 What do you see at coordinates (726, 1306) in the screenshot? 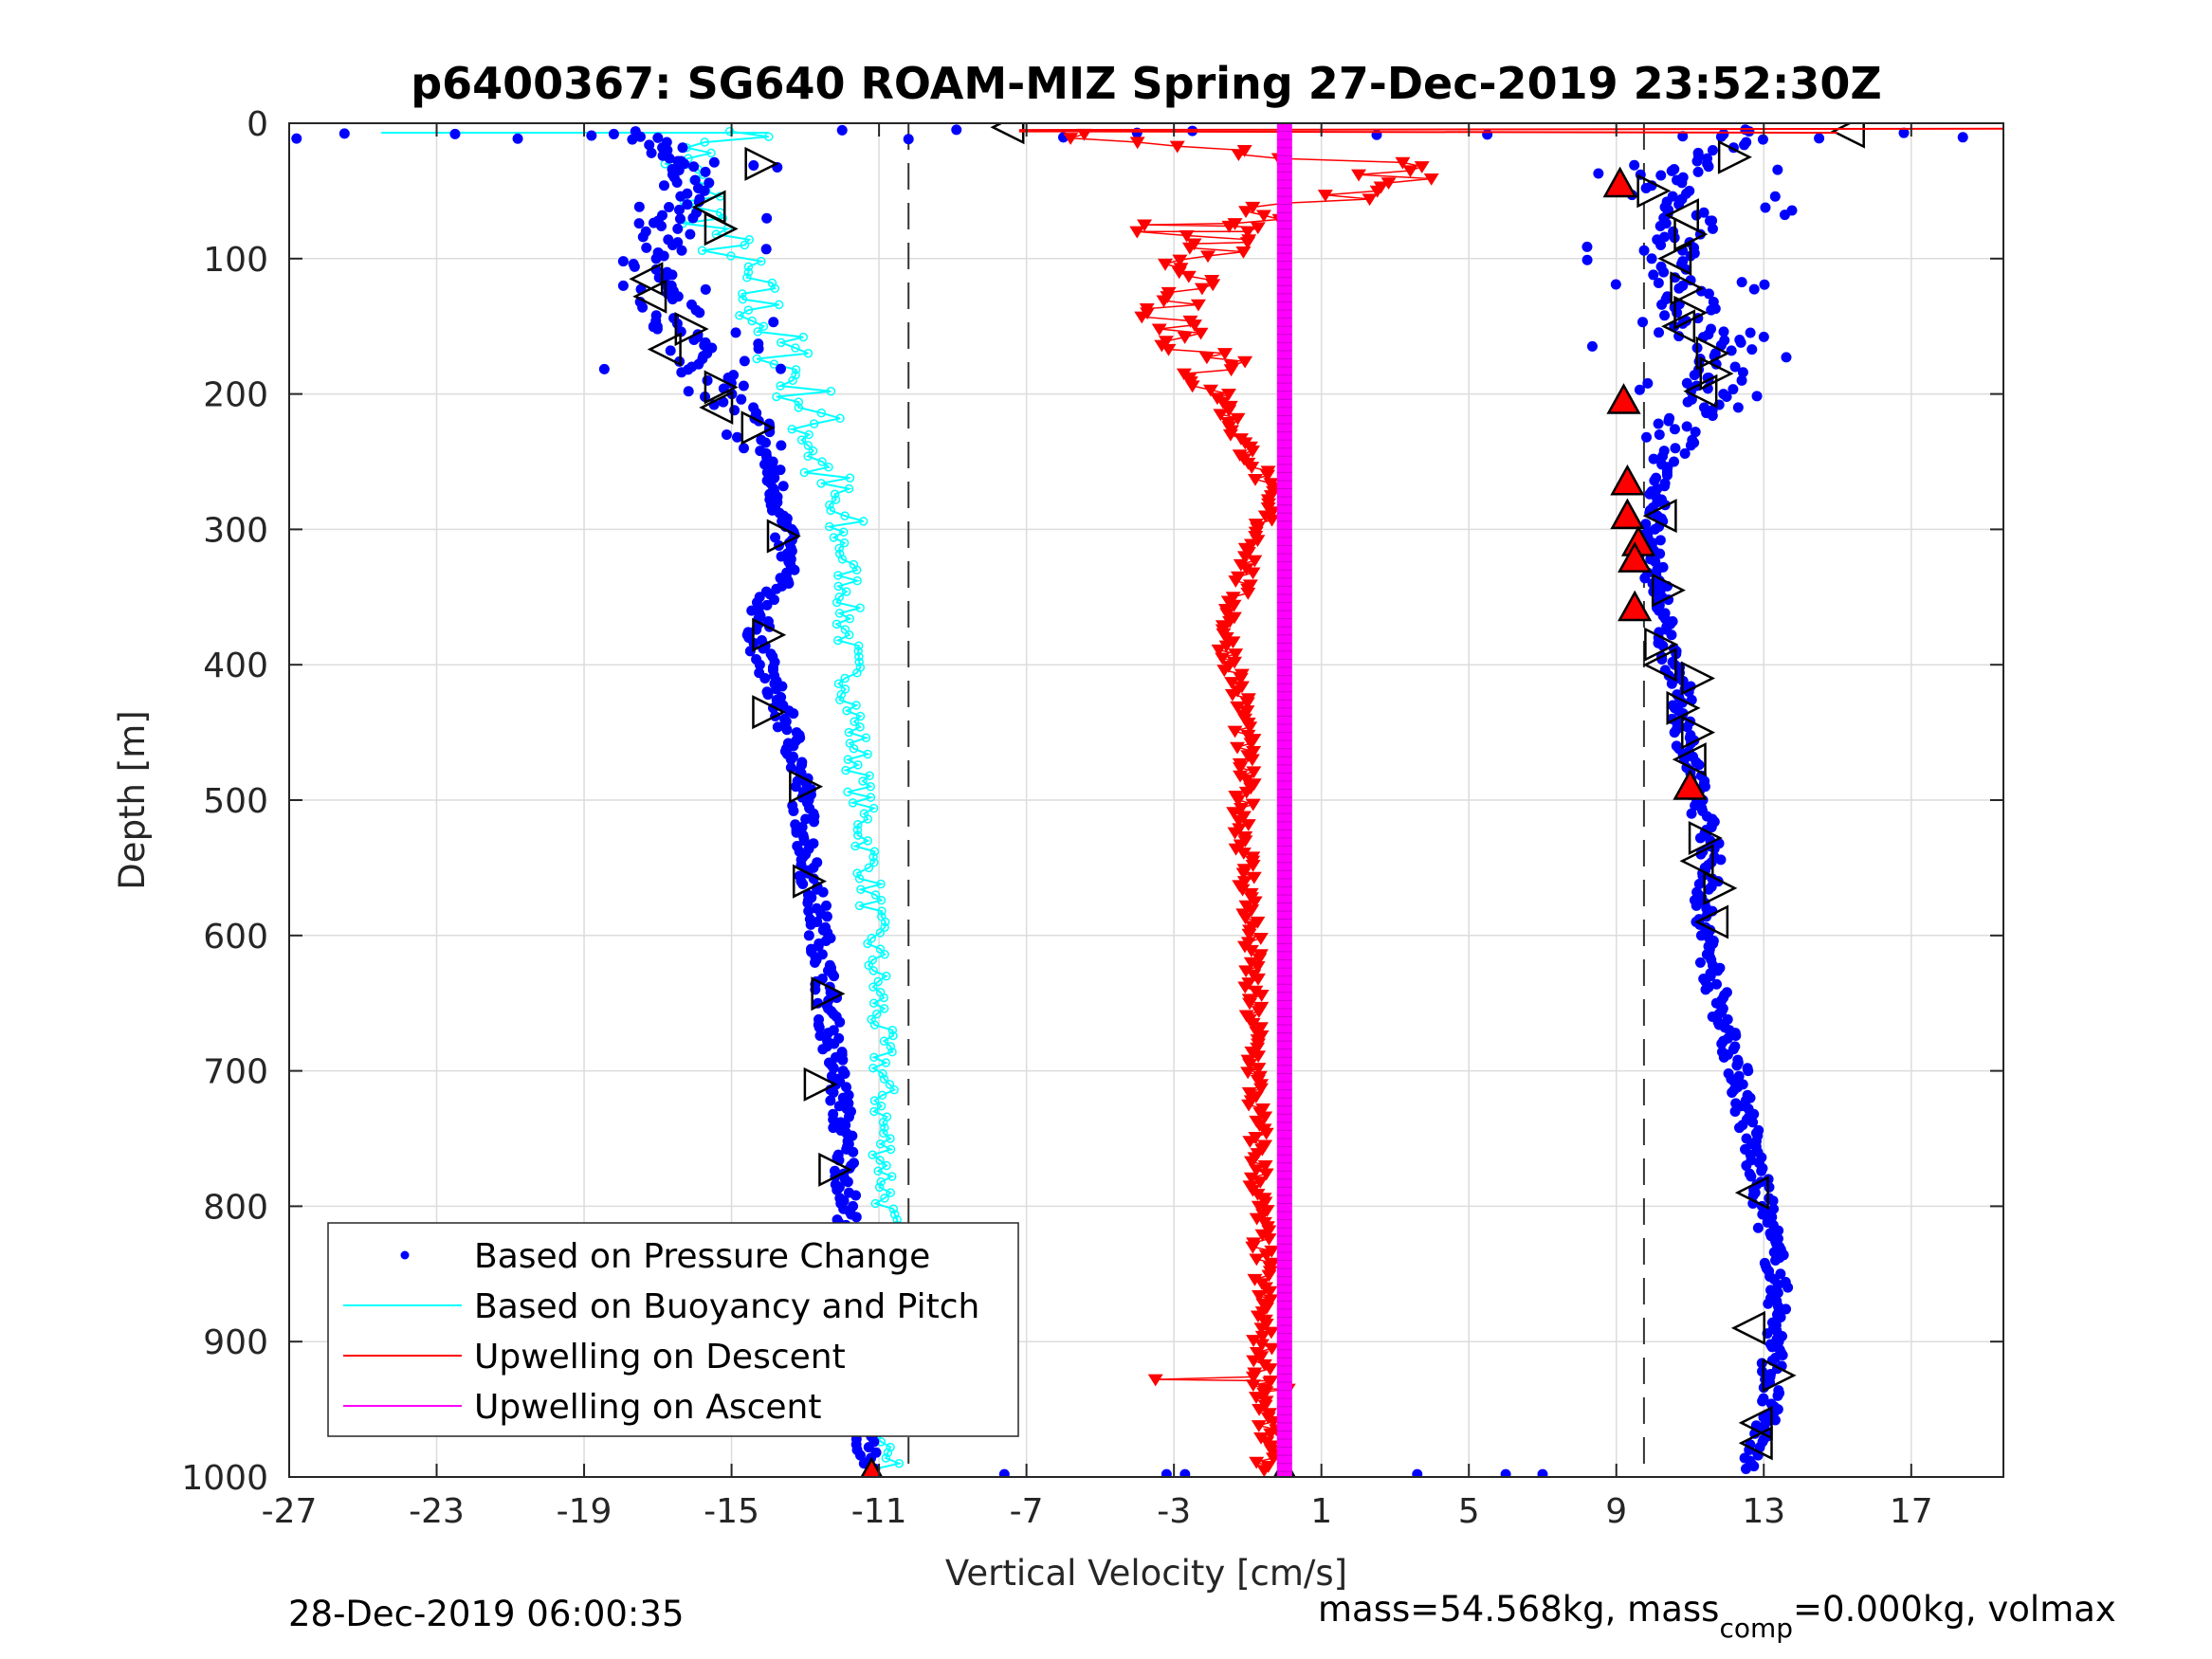
I see `legend-label-buoyancy: Based on Buoyancy and Pitch` at bounding box center [726, 1306].